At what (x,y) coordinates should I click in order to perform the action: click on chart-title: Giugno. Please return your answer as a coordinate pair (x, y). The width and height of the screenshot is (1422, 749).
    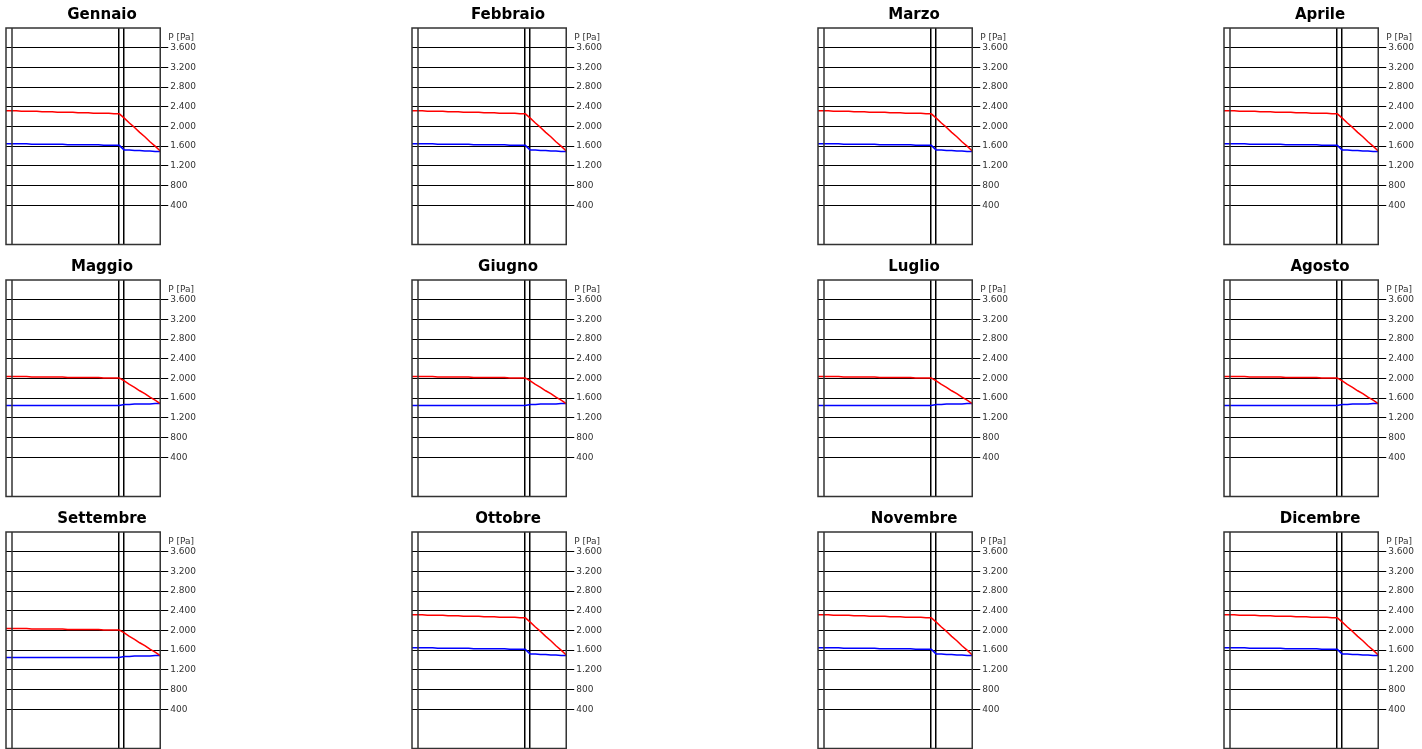
    Looking at the image, I should click on (508, 265).